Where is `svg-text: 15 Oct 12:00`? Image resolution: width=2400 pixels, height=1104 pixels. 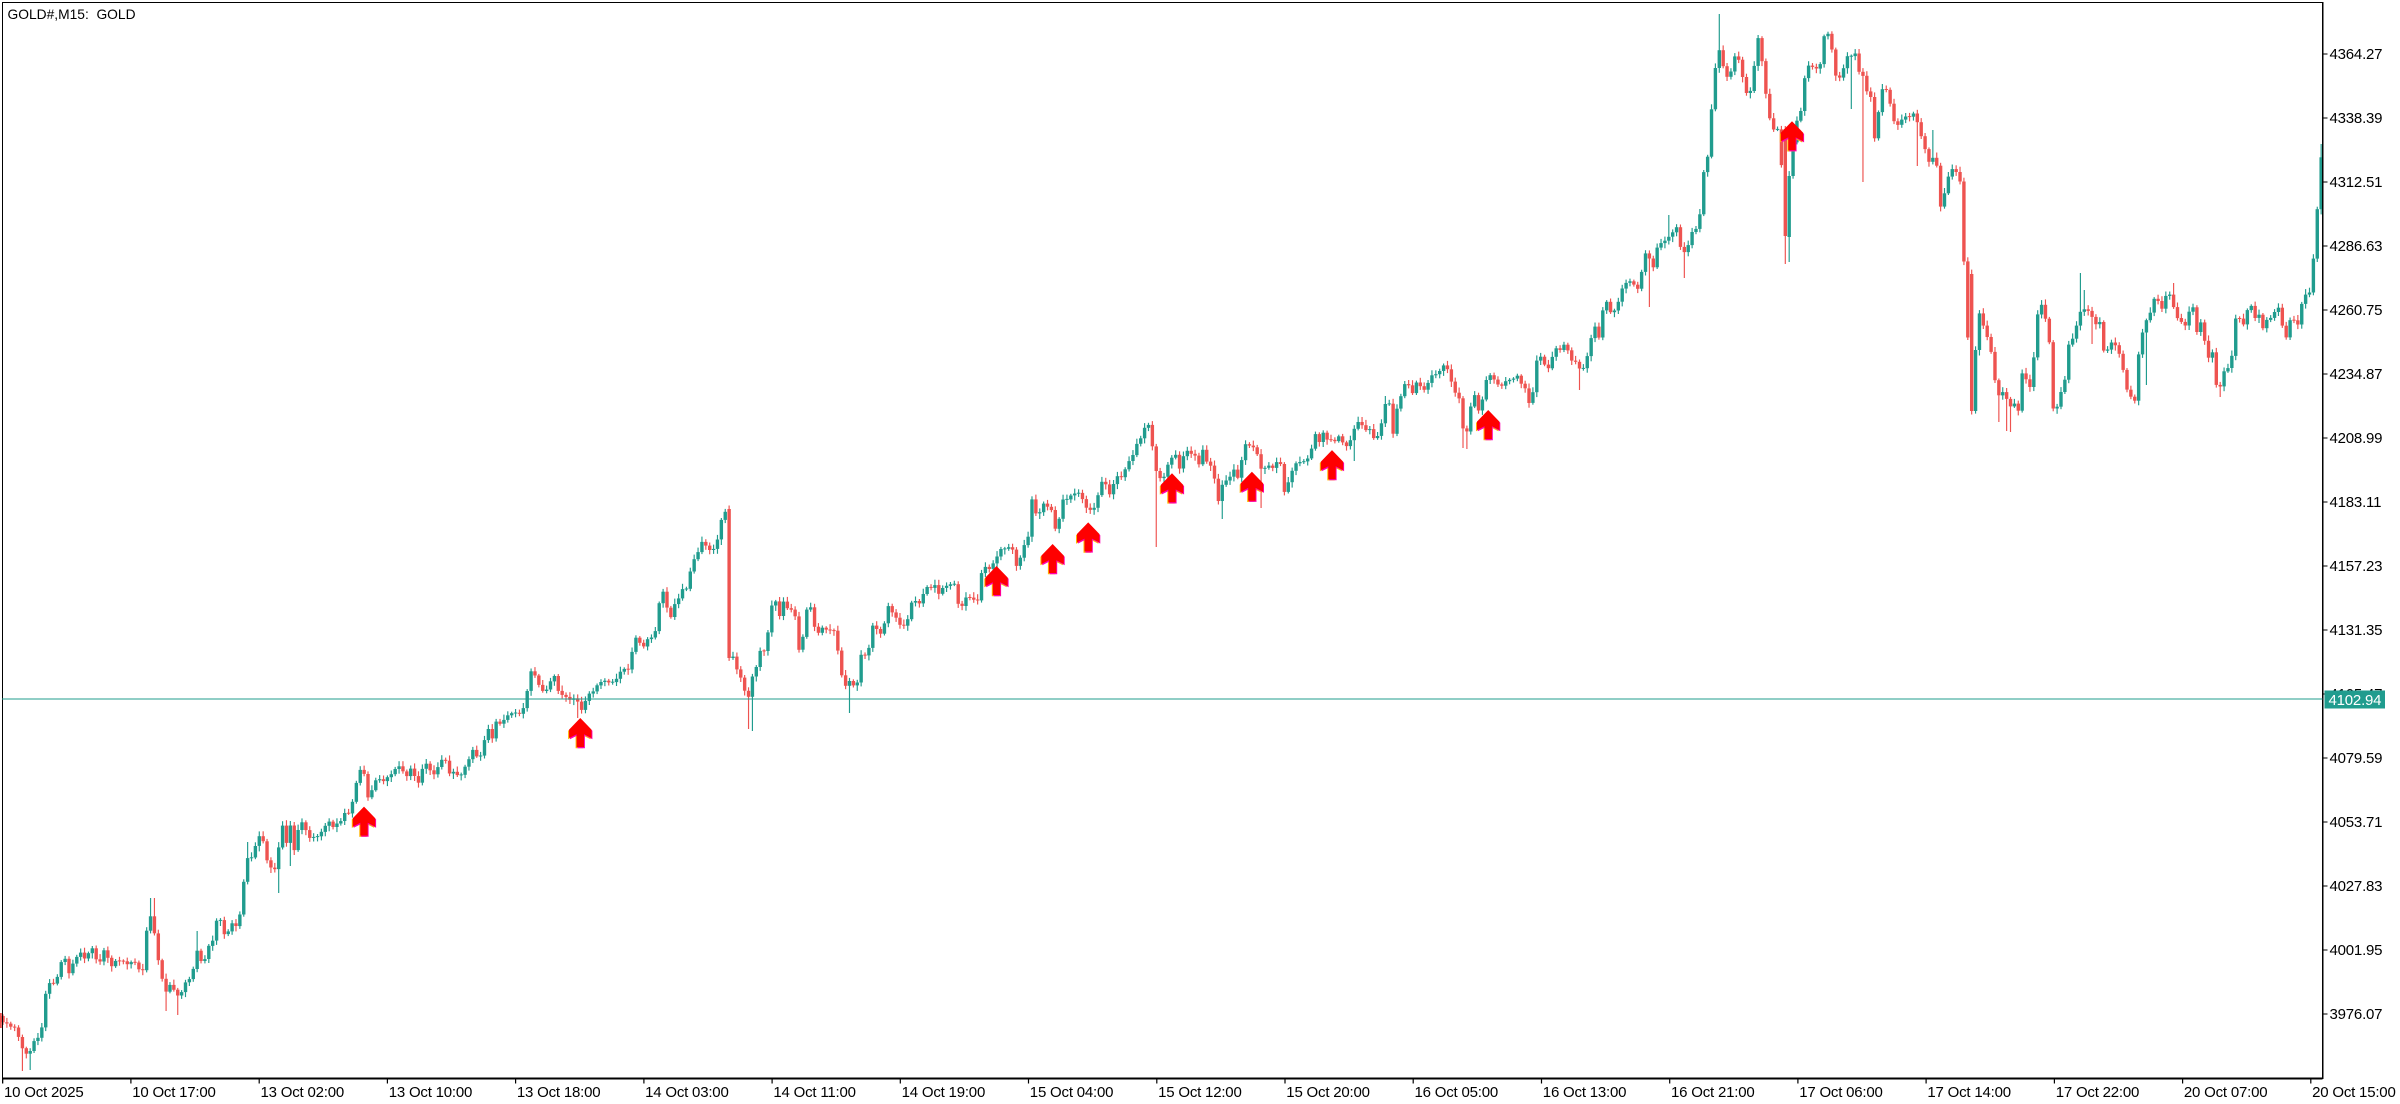
svg-text: 15 Oct 12:00 is located at coordinates (1200, 1092).